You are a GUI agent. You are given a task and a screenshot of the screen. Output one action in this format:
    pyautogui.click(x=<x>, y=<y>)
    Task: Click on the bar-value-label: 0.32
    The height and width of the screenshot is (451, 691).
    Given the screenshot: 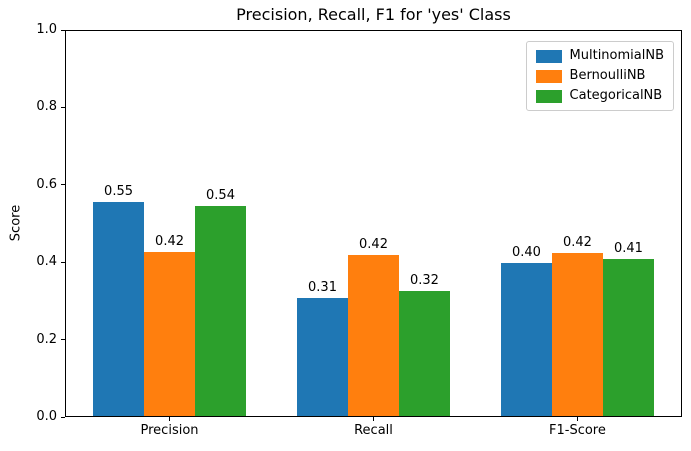 What is the action you would take?
    pyautogui.click(x=424, y=280)
    